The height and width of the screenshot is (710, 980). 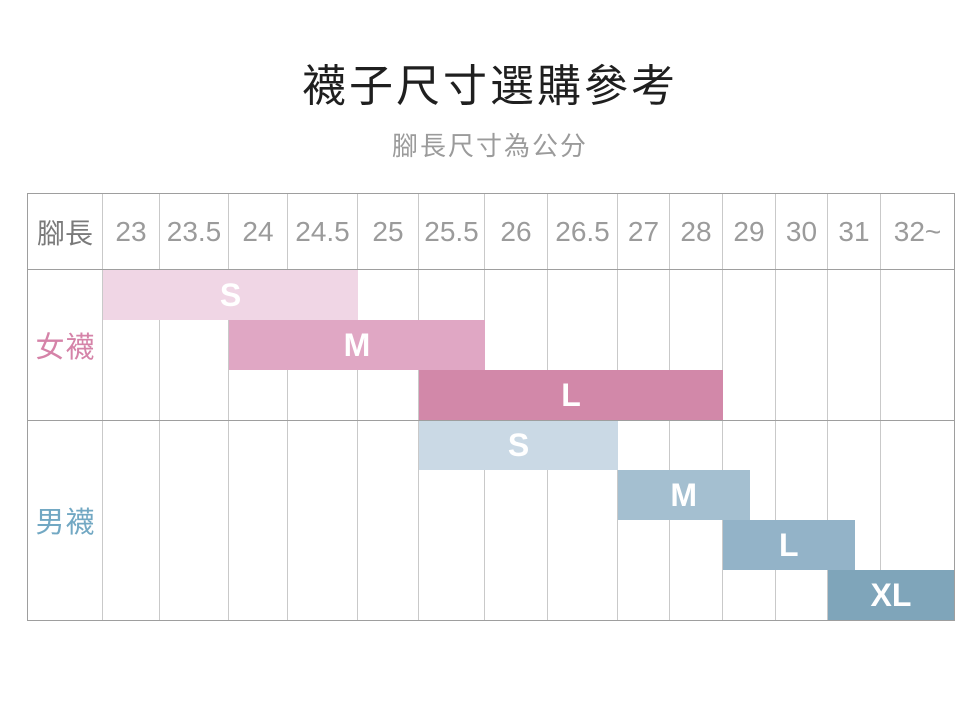 I want to click on page-title: 襪子尺寸選購參考, so click(x=490, y=86).